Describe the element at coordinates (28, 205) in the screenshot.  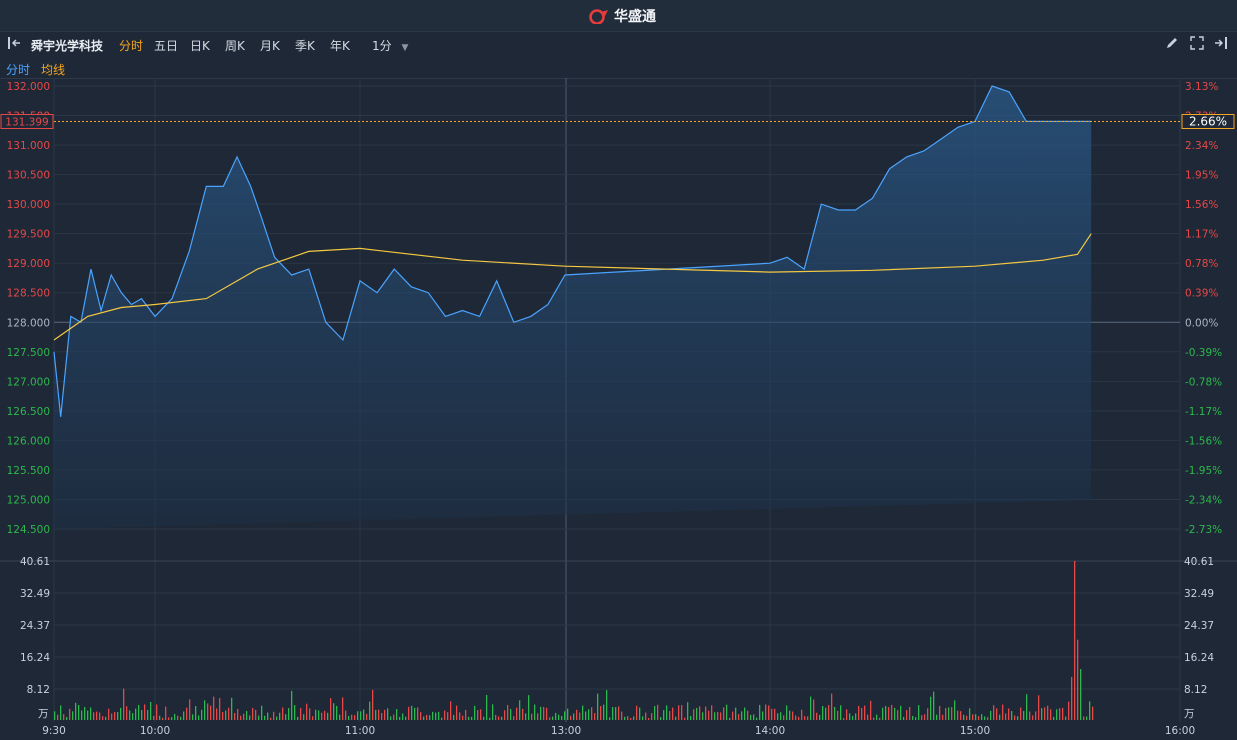
I see `price-tick-label: 130.000` at that location.